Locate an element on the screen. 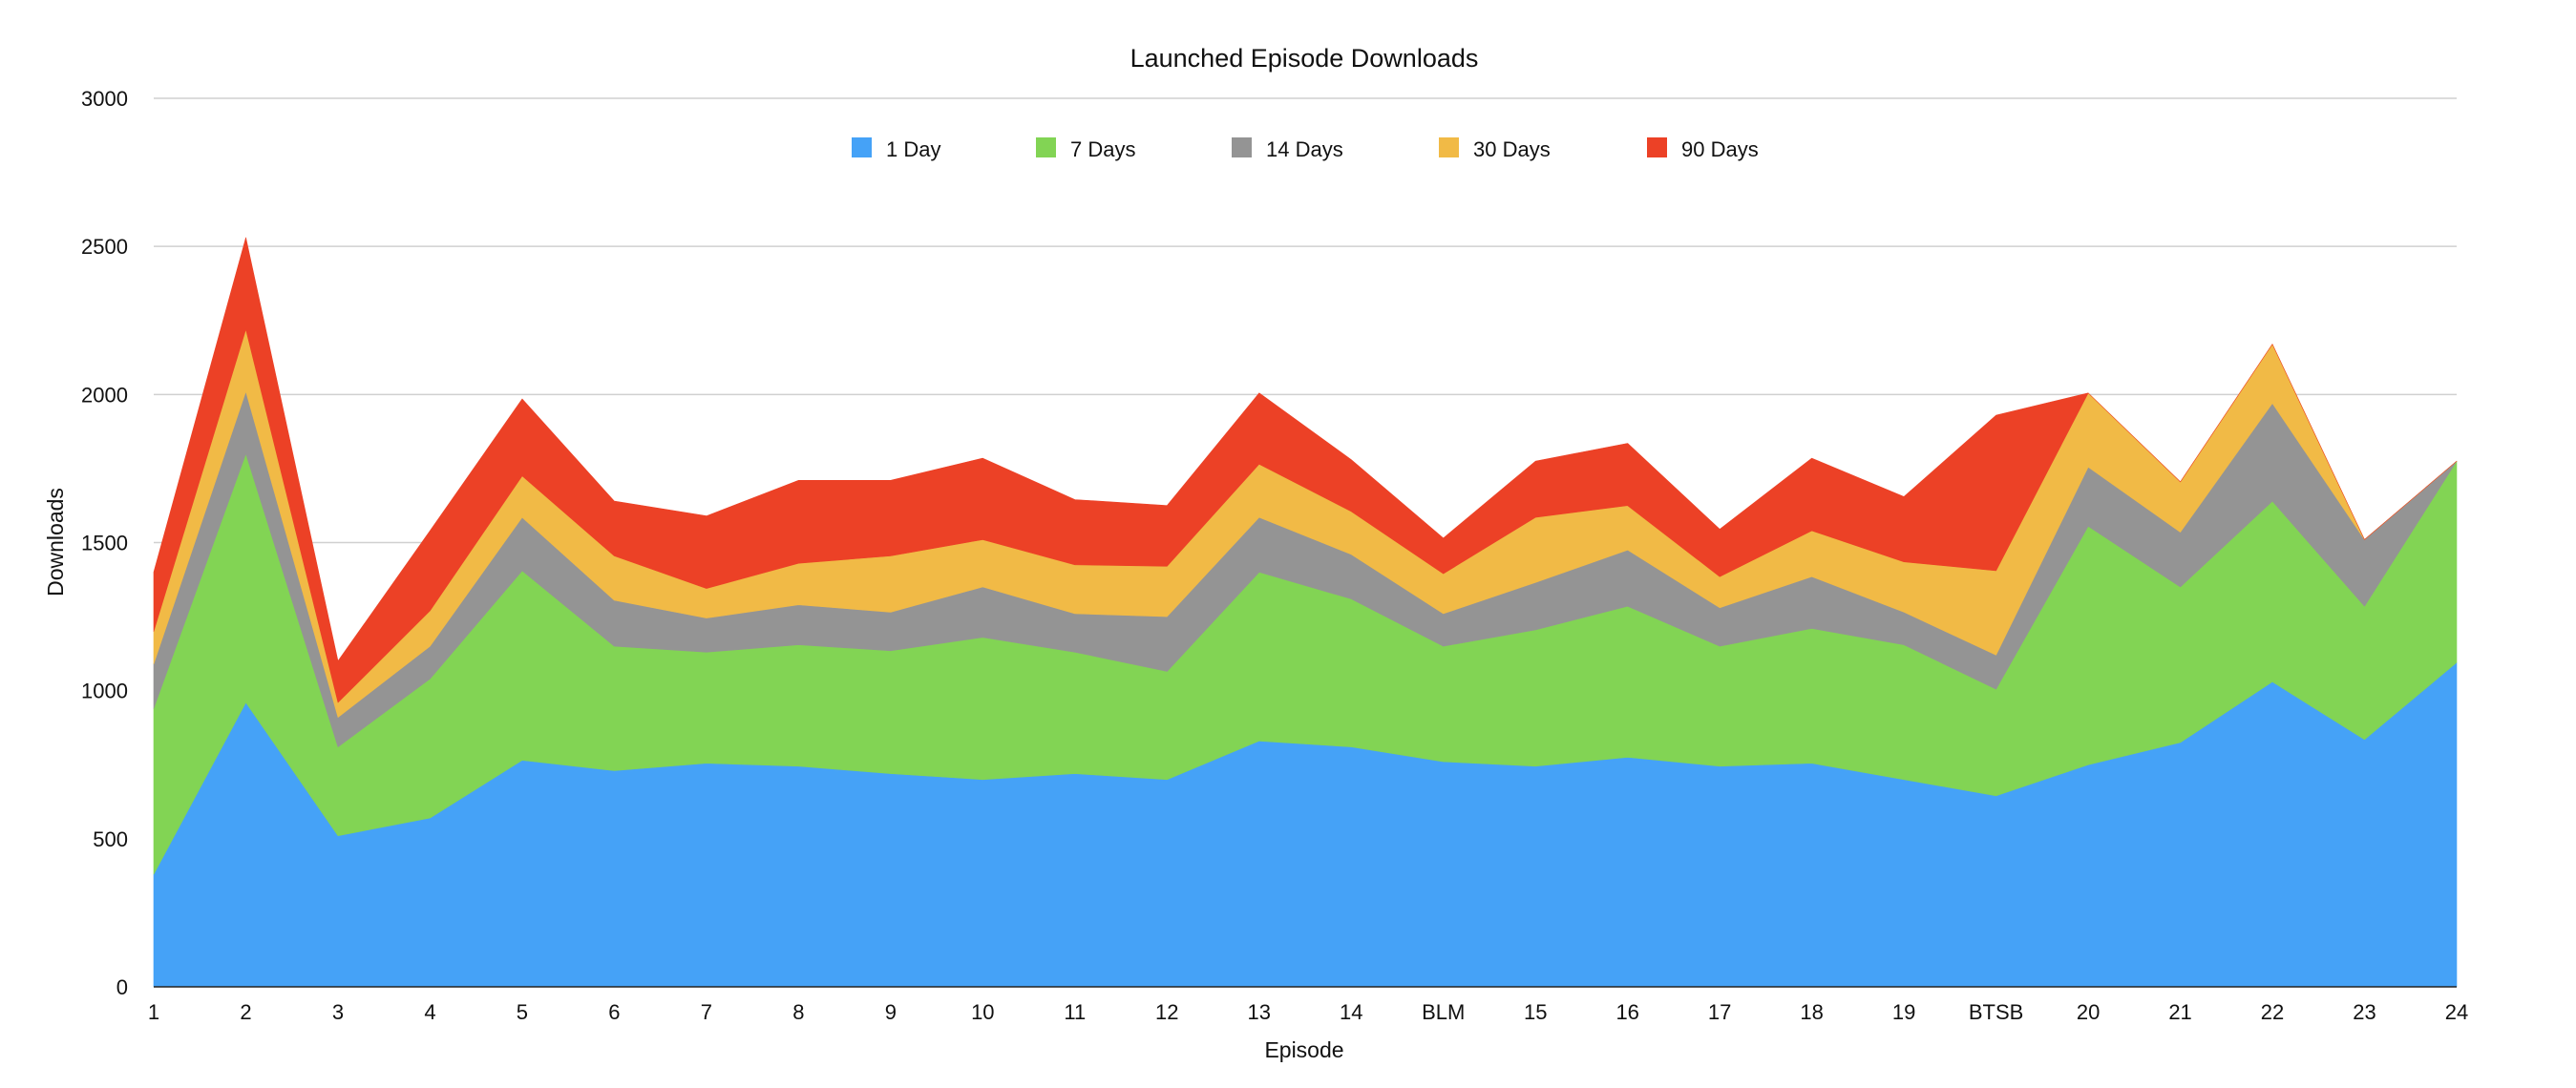 This screenshot has height=1088, width=2576. y-tick-label: 500 is located at coordinates (110, 839).